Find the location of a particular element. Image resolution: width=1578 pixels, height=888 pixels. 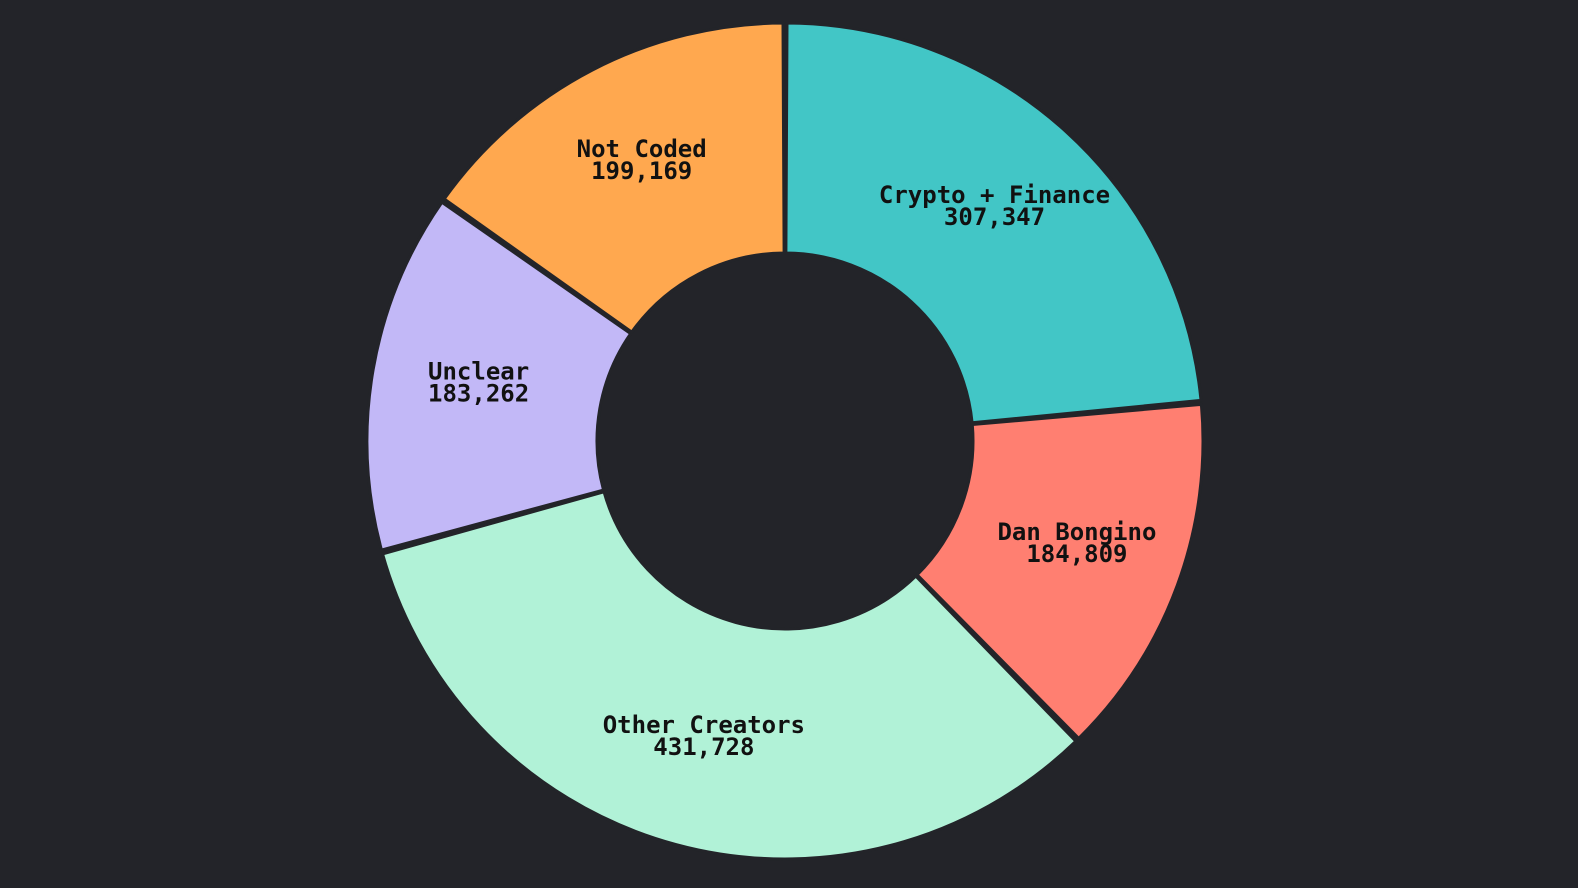

slice-value-other-creators: 431,728 is located at coordinates (703, 747).